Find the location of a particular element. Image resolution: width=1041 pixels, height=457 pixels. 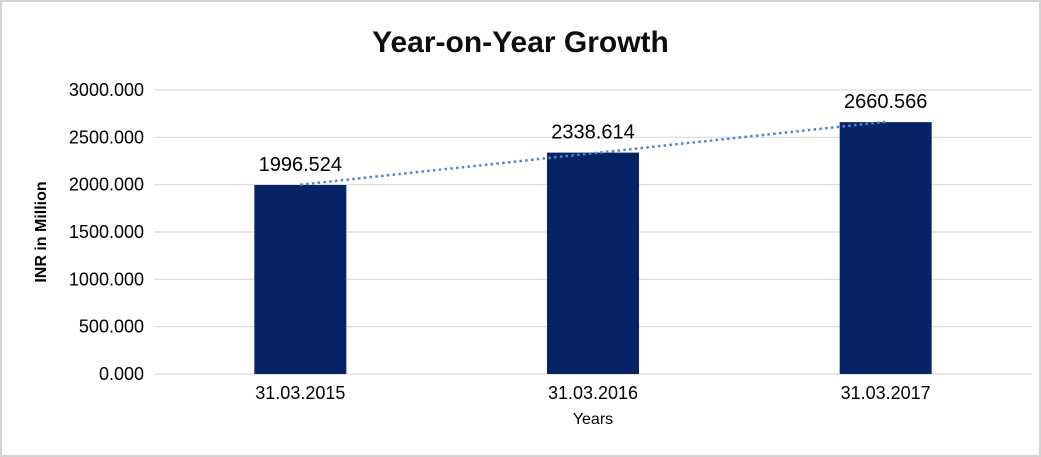

x-tick-label: 31.03.2017 is located at coordinates (886, 393).